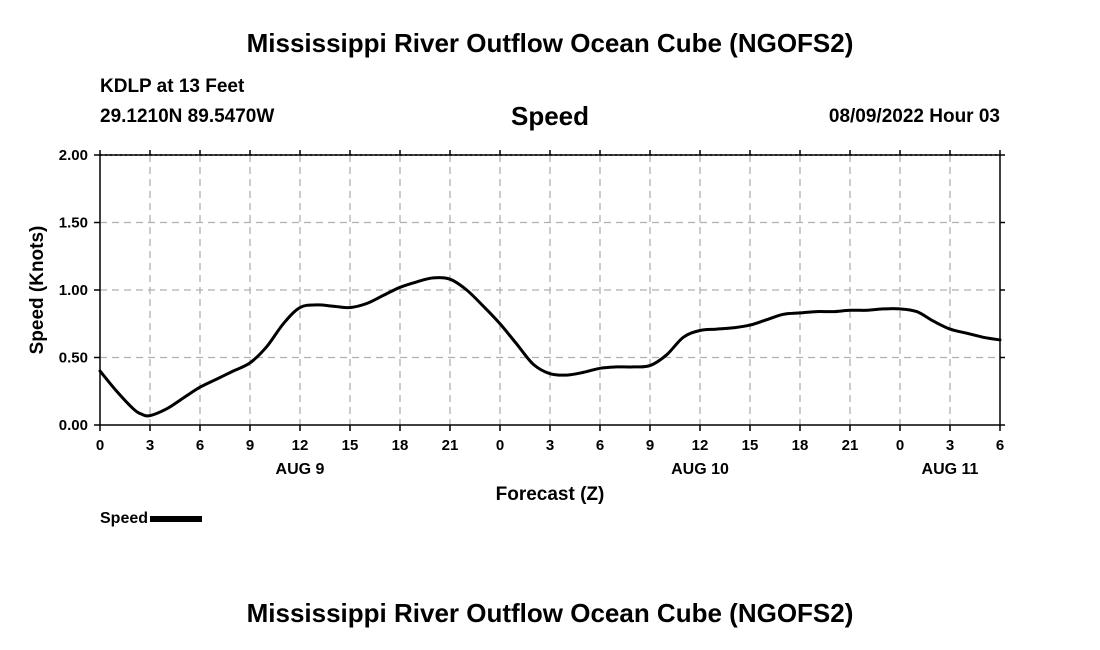 The image size is (1100, 650). What do you see at coordinates (124, 518) in the screenshot?
I see `legend-label: Speed` at bounding box center [124, 518].